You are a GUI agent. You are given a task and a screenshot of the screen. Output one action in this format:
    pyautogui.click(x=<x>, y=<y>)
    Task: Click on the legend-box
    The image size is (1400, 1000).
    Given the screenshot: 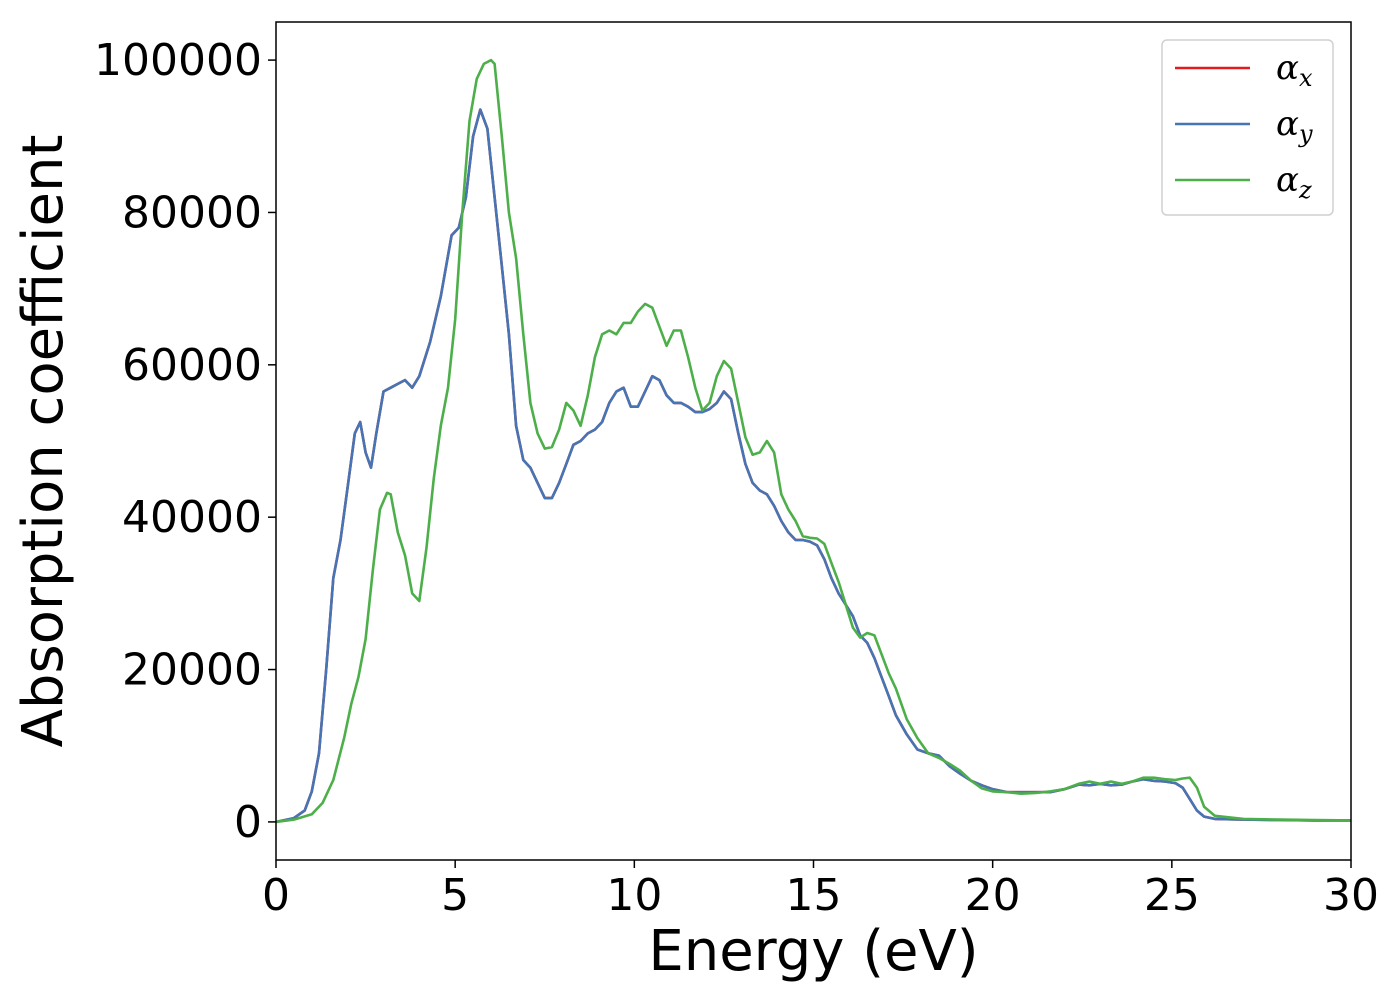 What is the action you would take?
    pyautogui.click(x=1247, y=127)
    